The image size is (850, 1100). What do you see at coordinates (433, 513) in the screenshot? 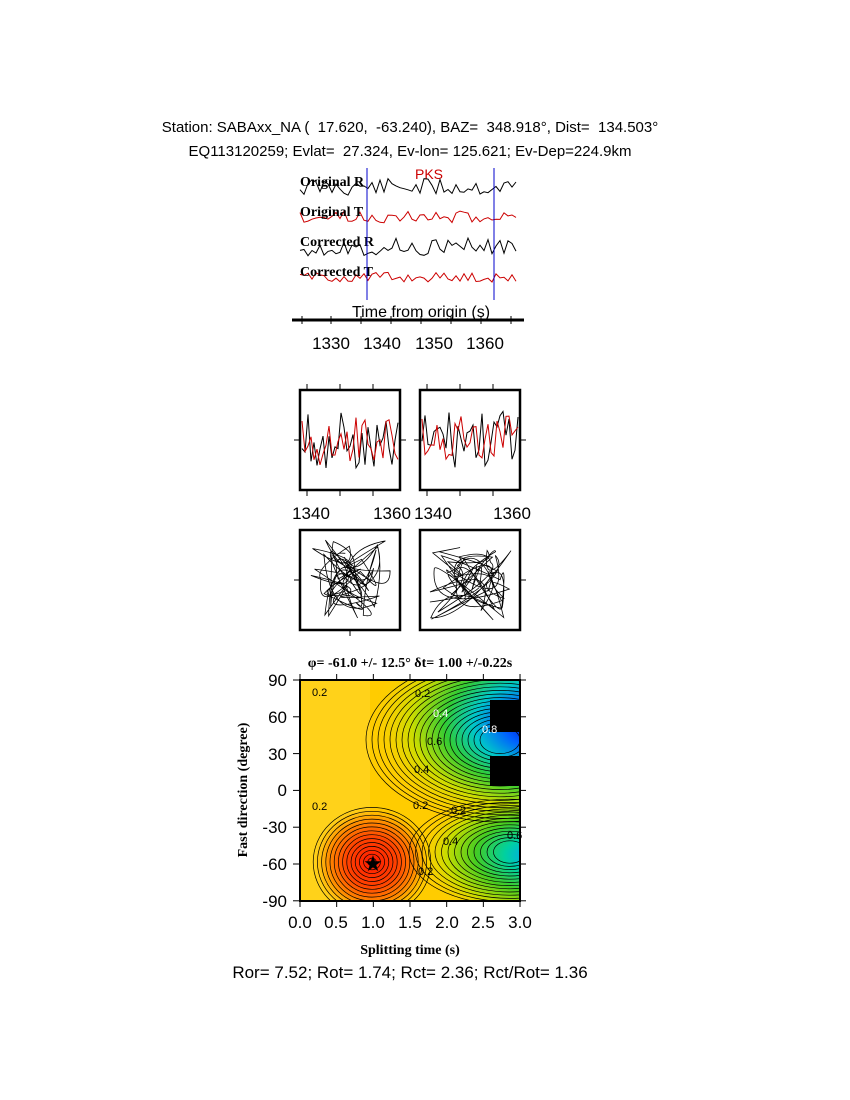
I see `wf-right-tick-1340: 1340` at bounding box center [433, 513].